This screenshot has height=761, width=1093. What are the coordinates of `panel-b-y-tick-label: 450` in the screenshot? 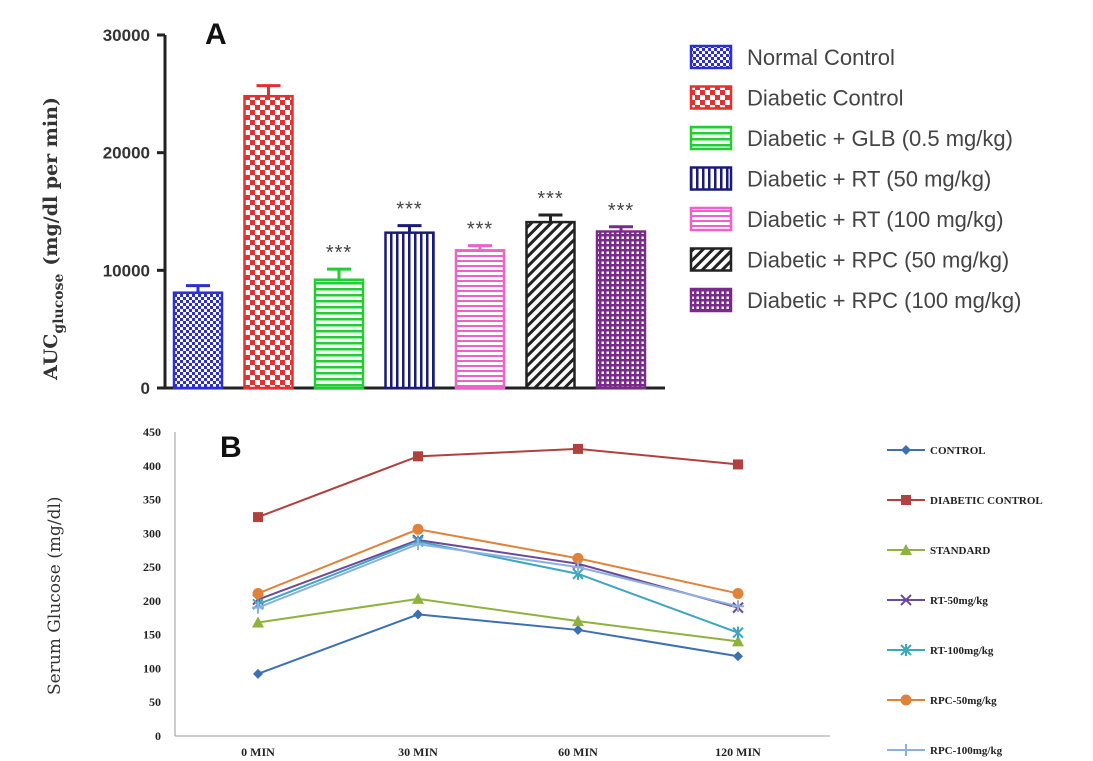 It's located at (152, 432).